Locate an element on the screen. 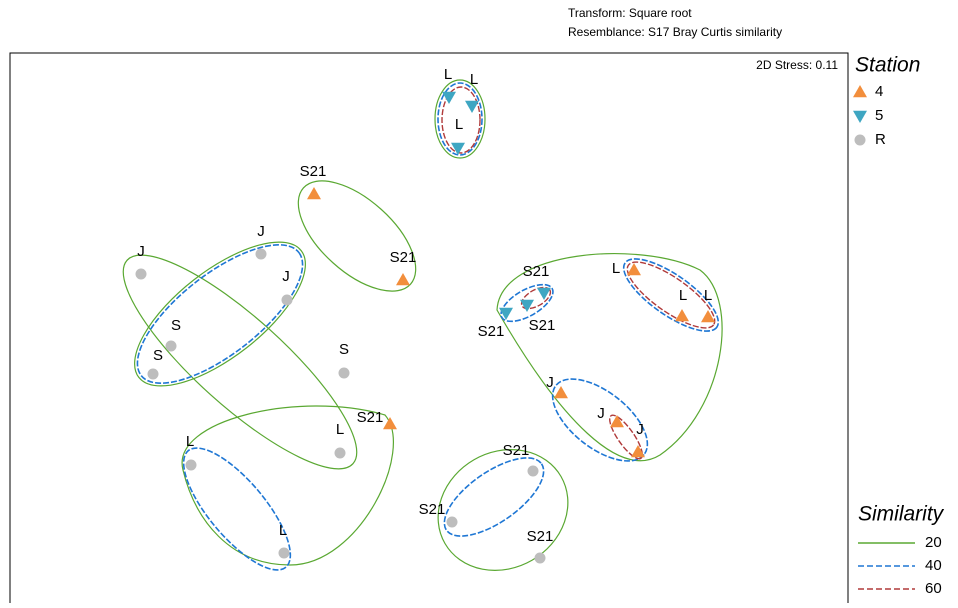 The width and height of the screenshot is (958, 608). legend-title: Similarity is located at coordinates (901, 514).